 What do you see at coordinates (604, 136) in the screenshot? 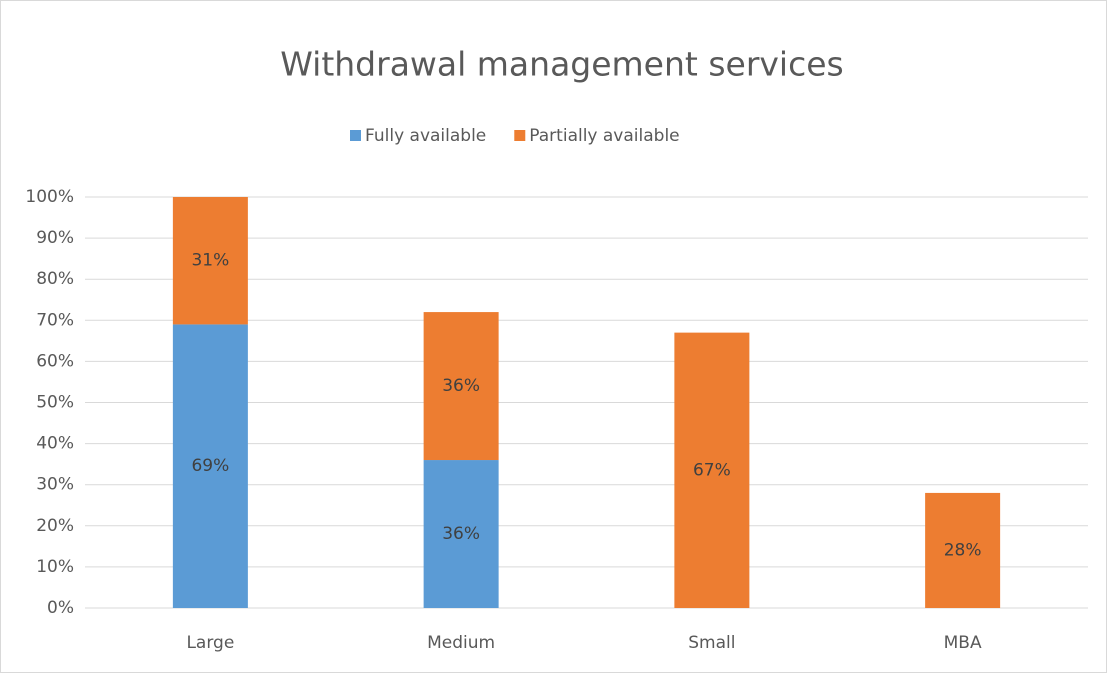
I see `legend-label: Partially available` at bounding box center [604, 136].